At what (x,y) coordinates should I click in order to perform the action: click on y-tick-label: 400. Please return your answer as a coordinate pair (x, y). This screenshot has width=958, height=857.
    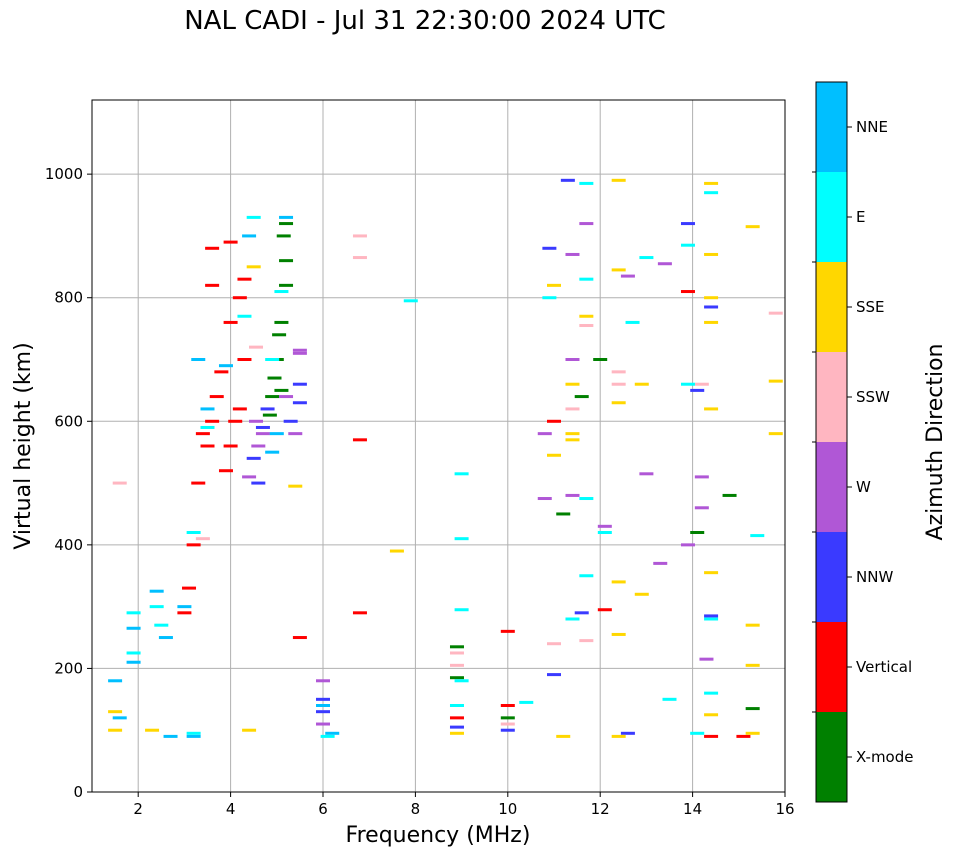
    Looking at the image, I should click on (68, 545).